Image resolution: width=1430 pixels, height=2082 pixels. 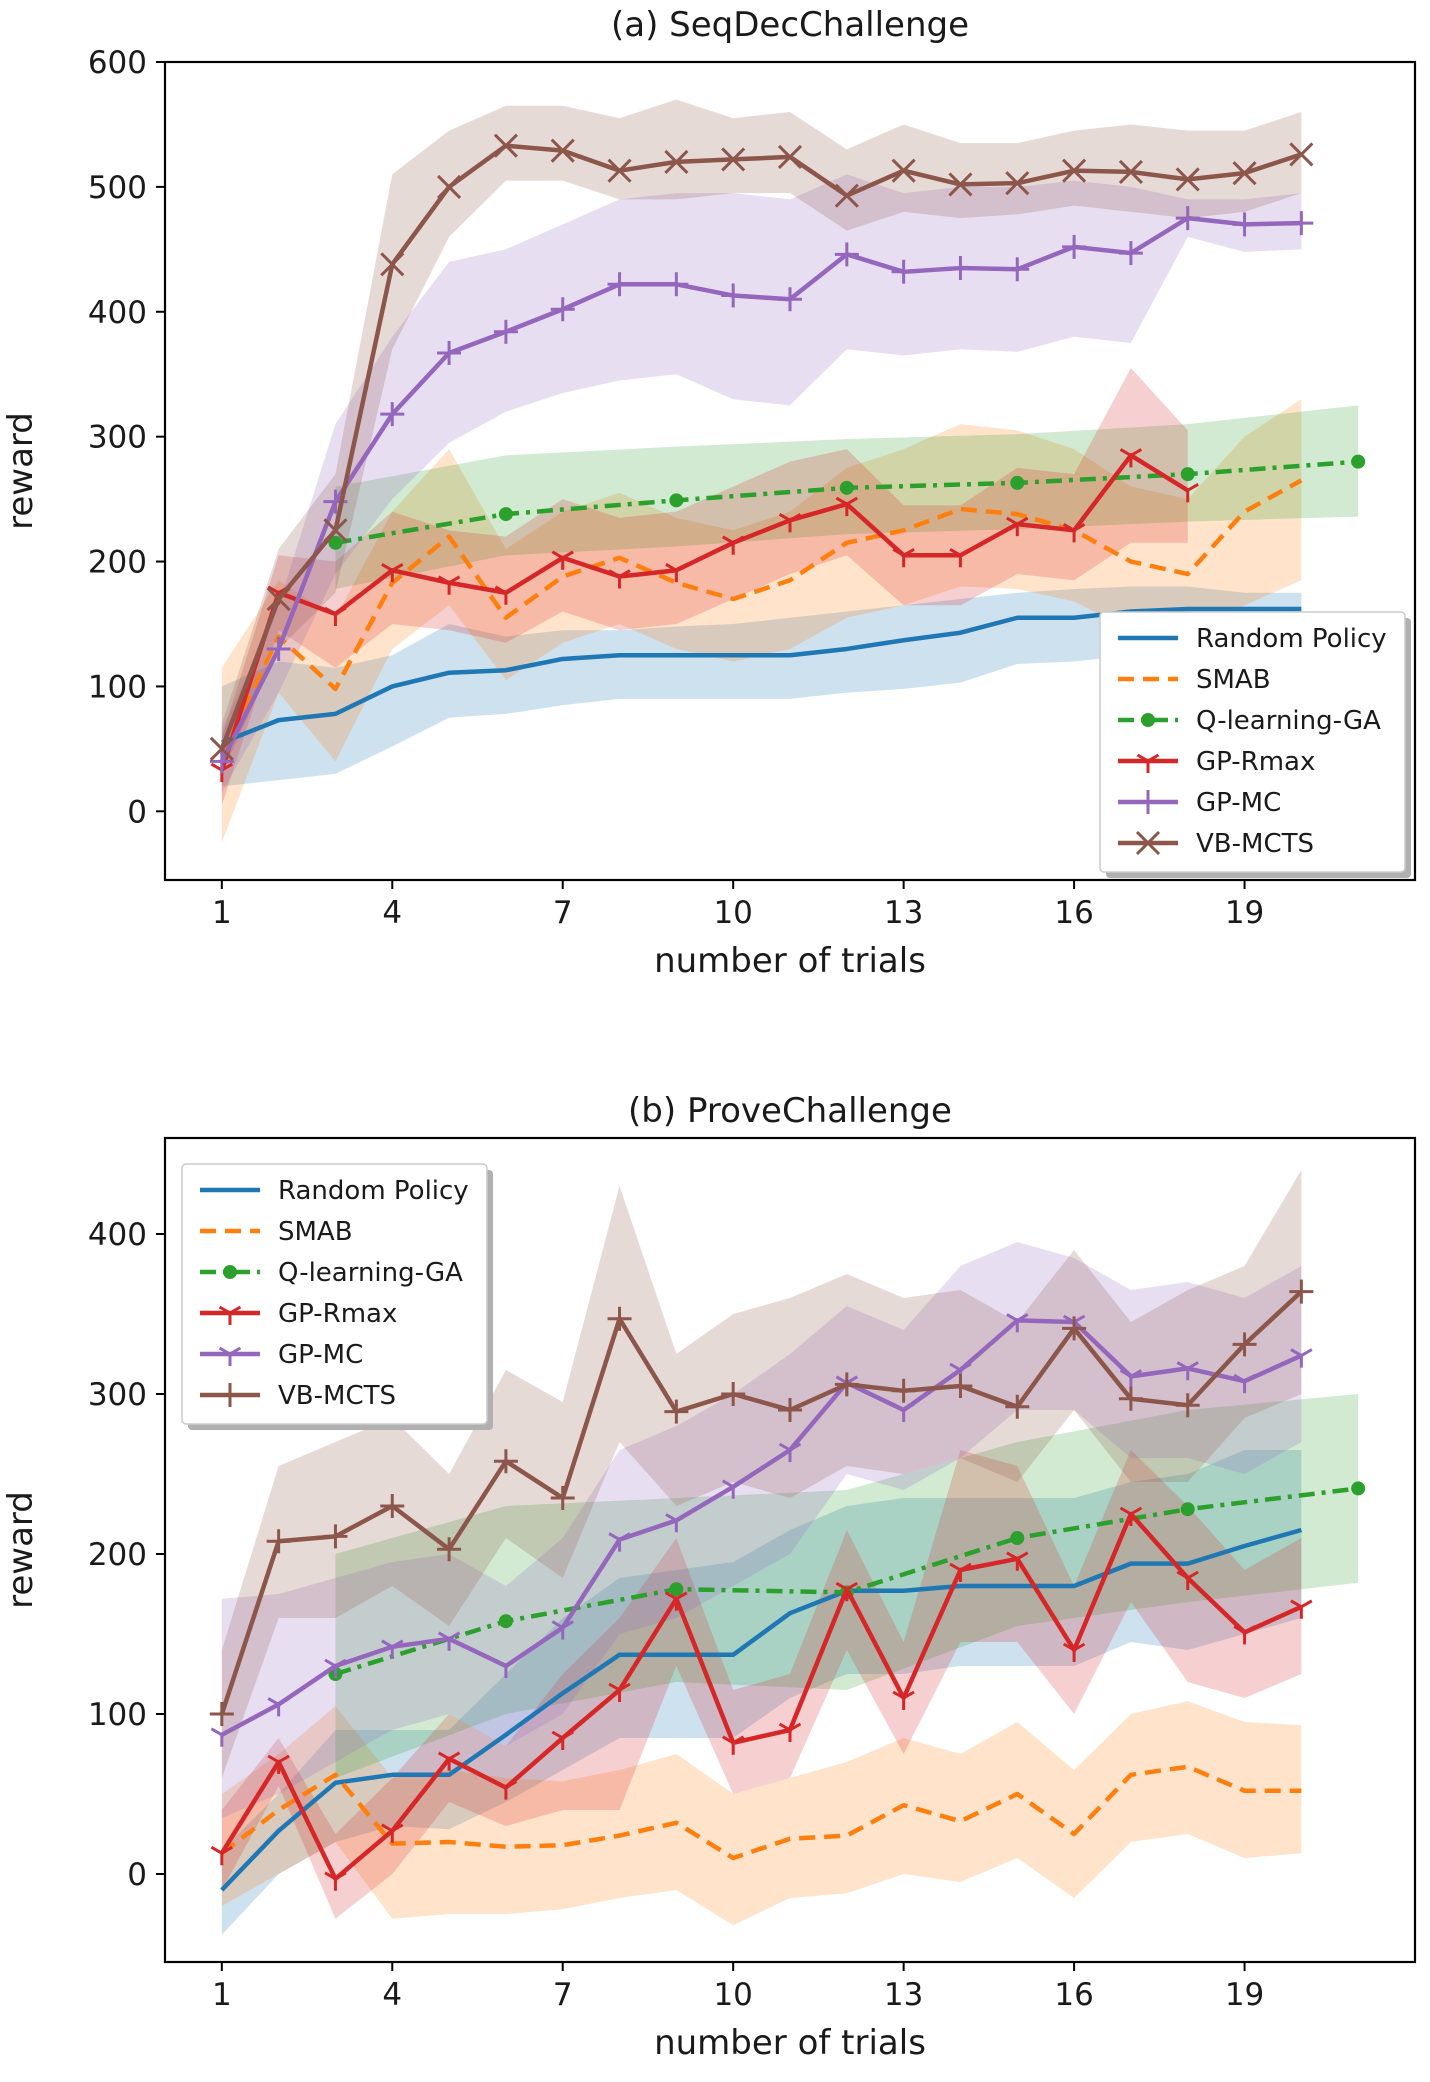 What do you see at coordinates (117, 1235) in the screenshot?
I see `y-tick-label: 400` at bounding box center [117, 1235].